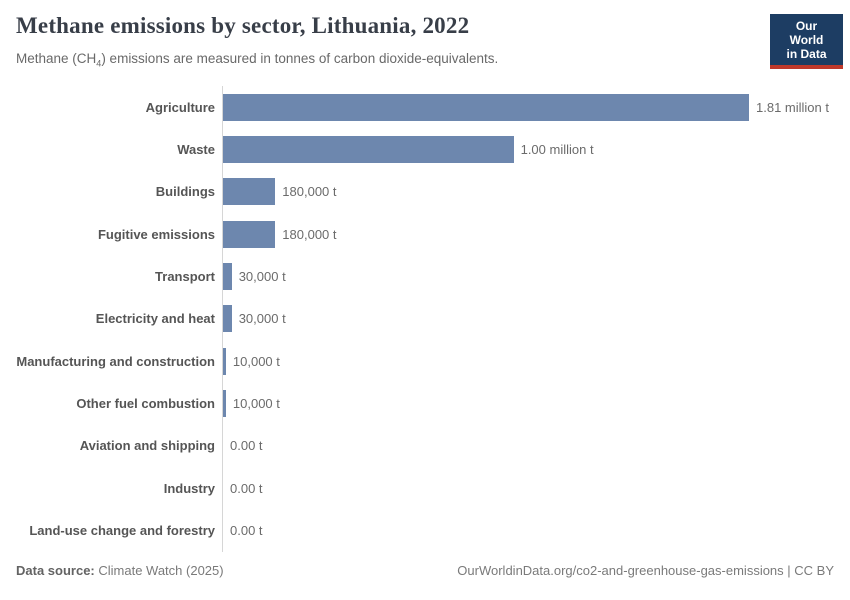  I want to click on chart-row: Fugitive emissions 180,000 t, so click(425, 234).